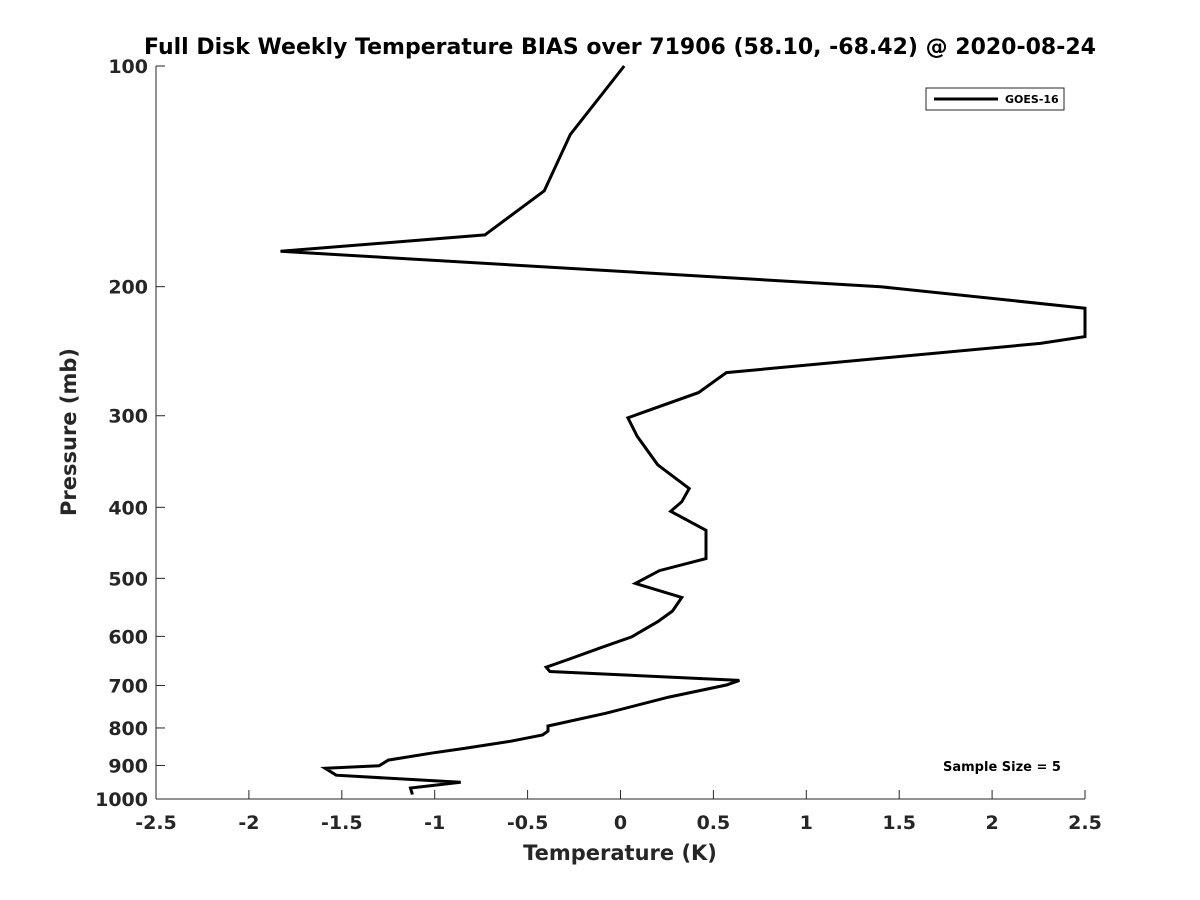 The height and width of the screenshot is (900, 1200). What do you see at coordinates (806, 823) in the screenshot?
I see `x-tick-label: 1` at bounding box center [806, 823].